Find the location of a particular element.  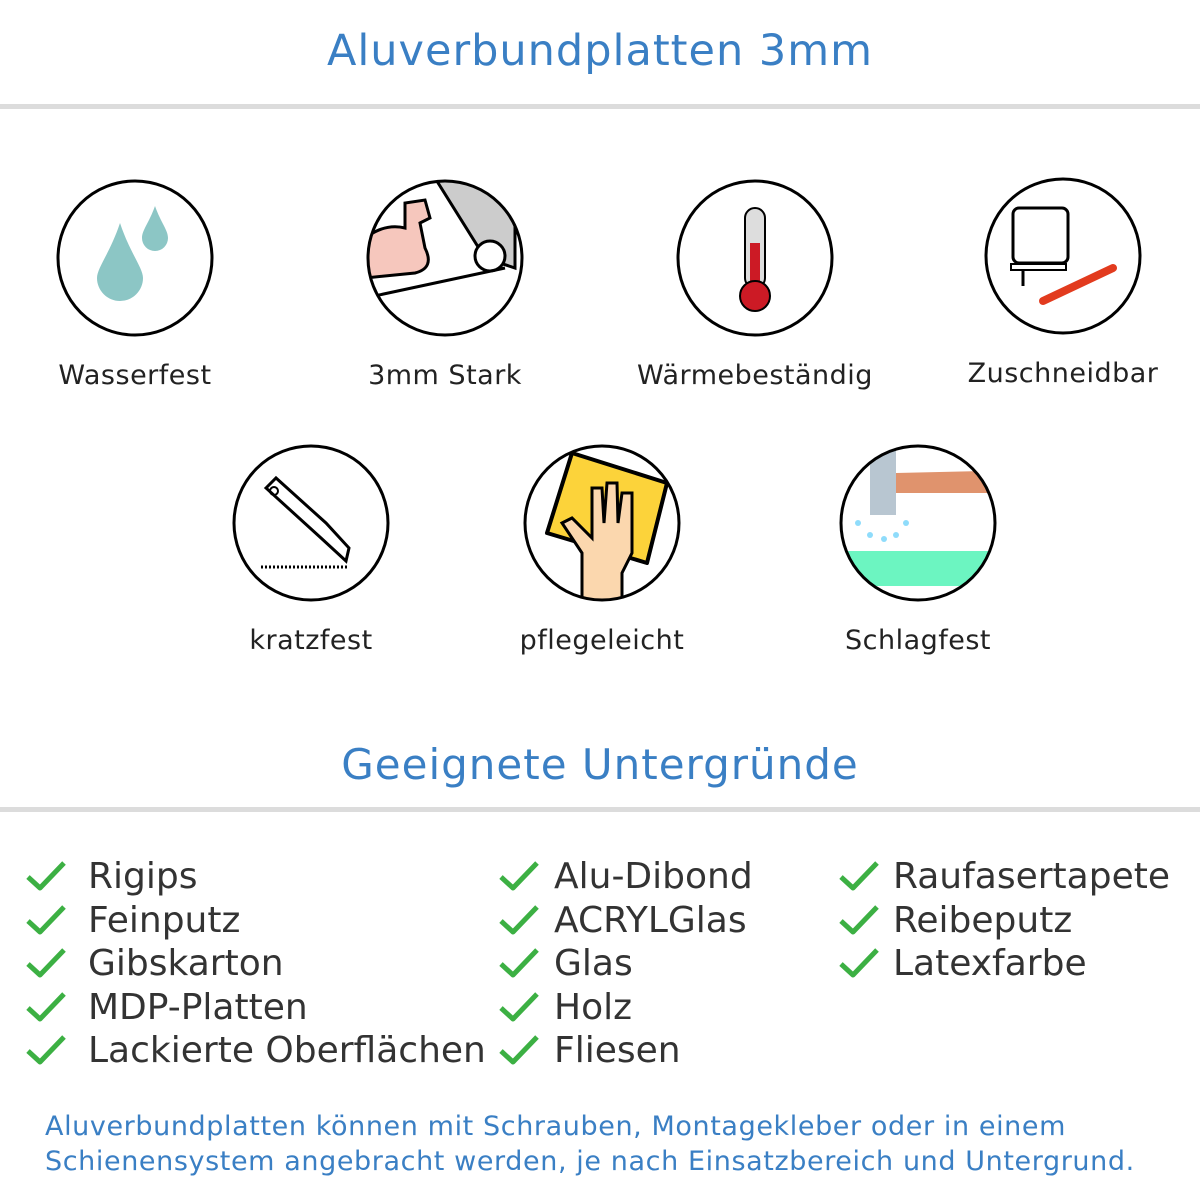

feature-label: Wasserfest is located at coordinates (135, 375).